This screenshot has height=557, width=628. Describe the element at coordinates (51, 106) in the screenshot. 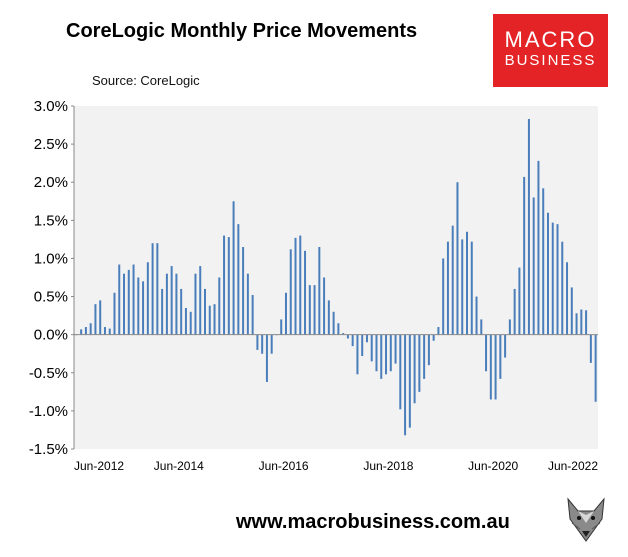

I see `y-tick-label: 3.0%` at that location.